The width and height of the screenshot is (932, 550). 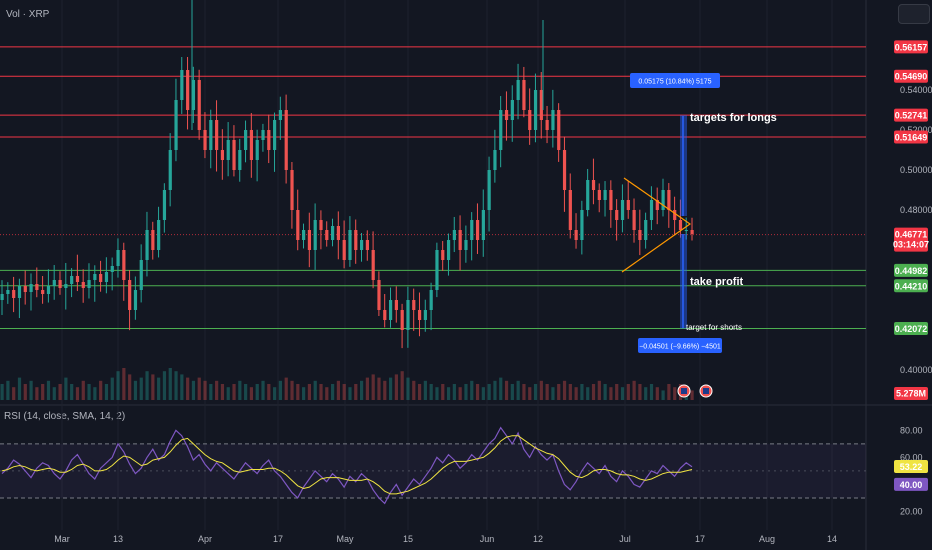 I want to click on support-tag-bg, so click(x=911, y=329).